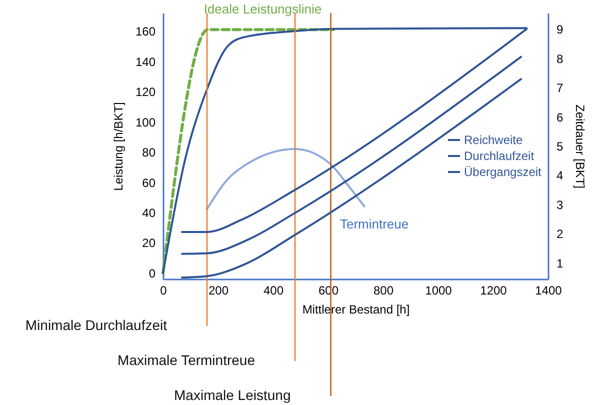 Image resolution: width=609 pixels, height=405 pixels. Describe the element at coordinates (118, 146) in the screenshot. I see `y-axis-title: Leistung [h/BKT]` at that location.